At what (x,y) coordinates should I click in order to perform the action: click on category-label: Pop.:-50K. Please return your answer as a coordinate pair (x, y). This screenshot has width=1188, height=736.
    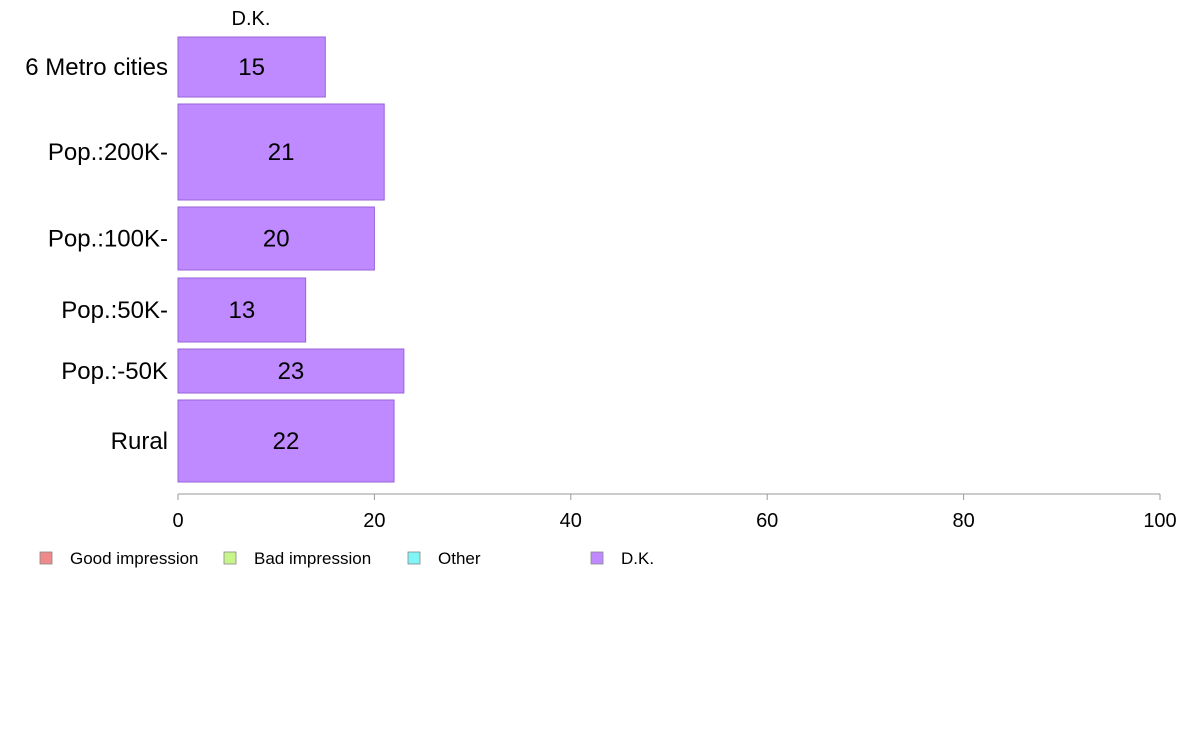
    Looking at the image, I should click on (114, 371).